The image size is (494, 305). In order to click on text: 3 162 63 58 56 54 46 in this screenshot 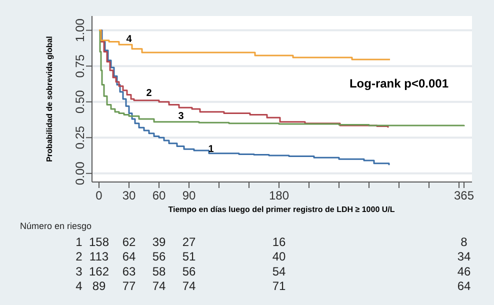, I will do `click(273, 271)`.